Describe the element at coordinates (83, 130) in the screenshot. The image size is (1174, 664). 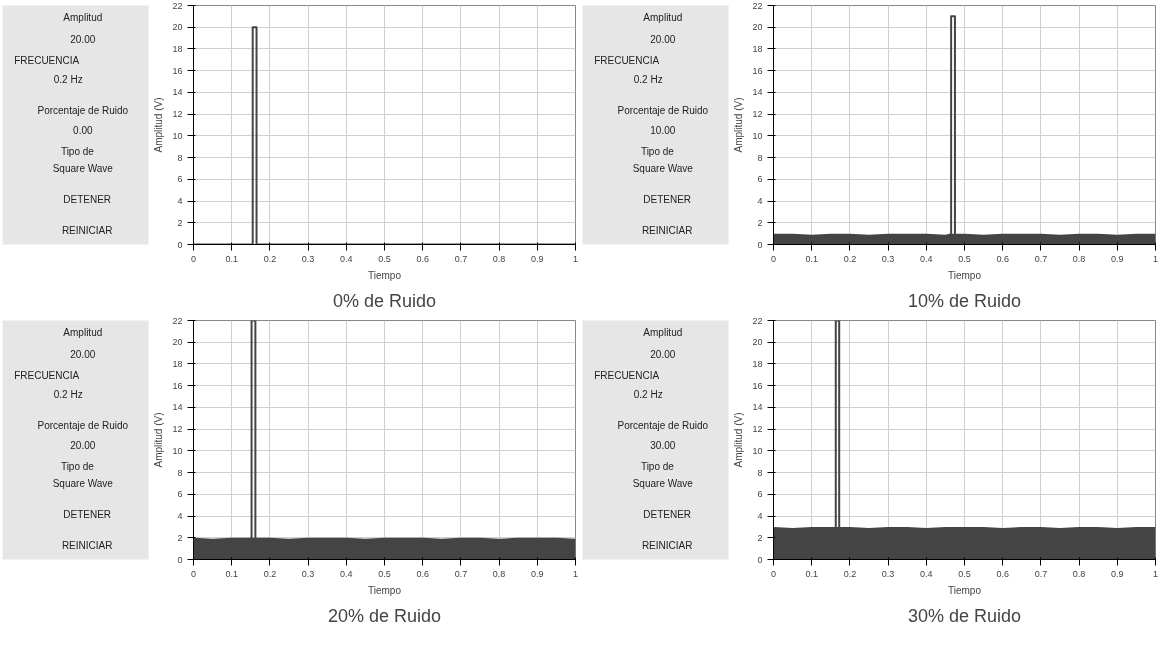
I see `text: 0.00` at that location.